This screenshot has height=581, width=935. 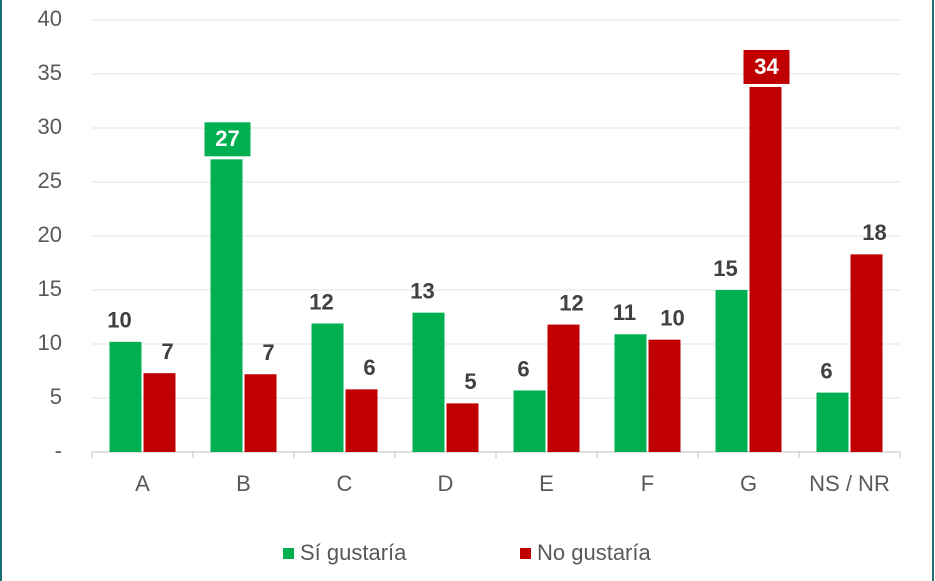 I want to click on y-tick-label: 40, so click(x=50, y=18).